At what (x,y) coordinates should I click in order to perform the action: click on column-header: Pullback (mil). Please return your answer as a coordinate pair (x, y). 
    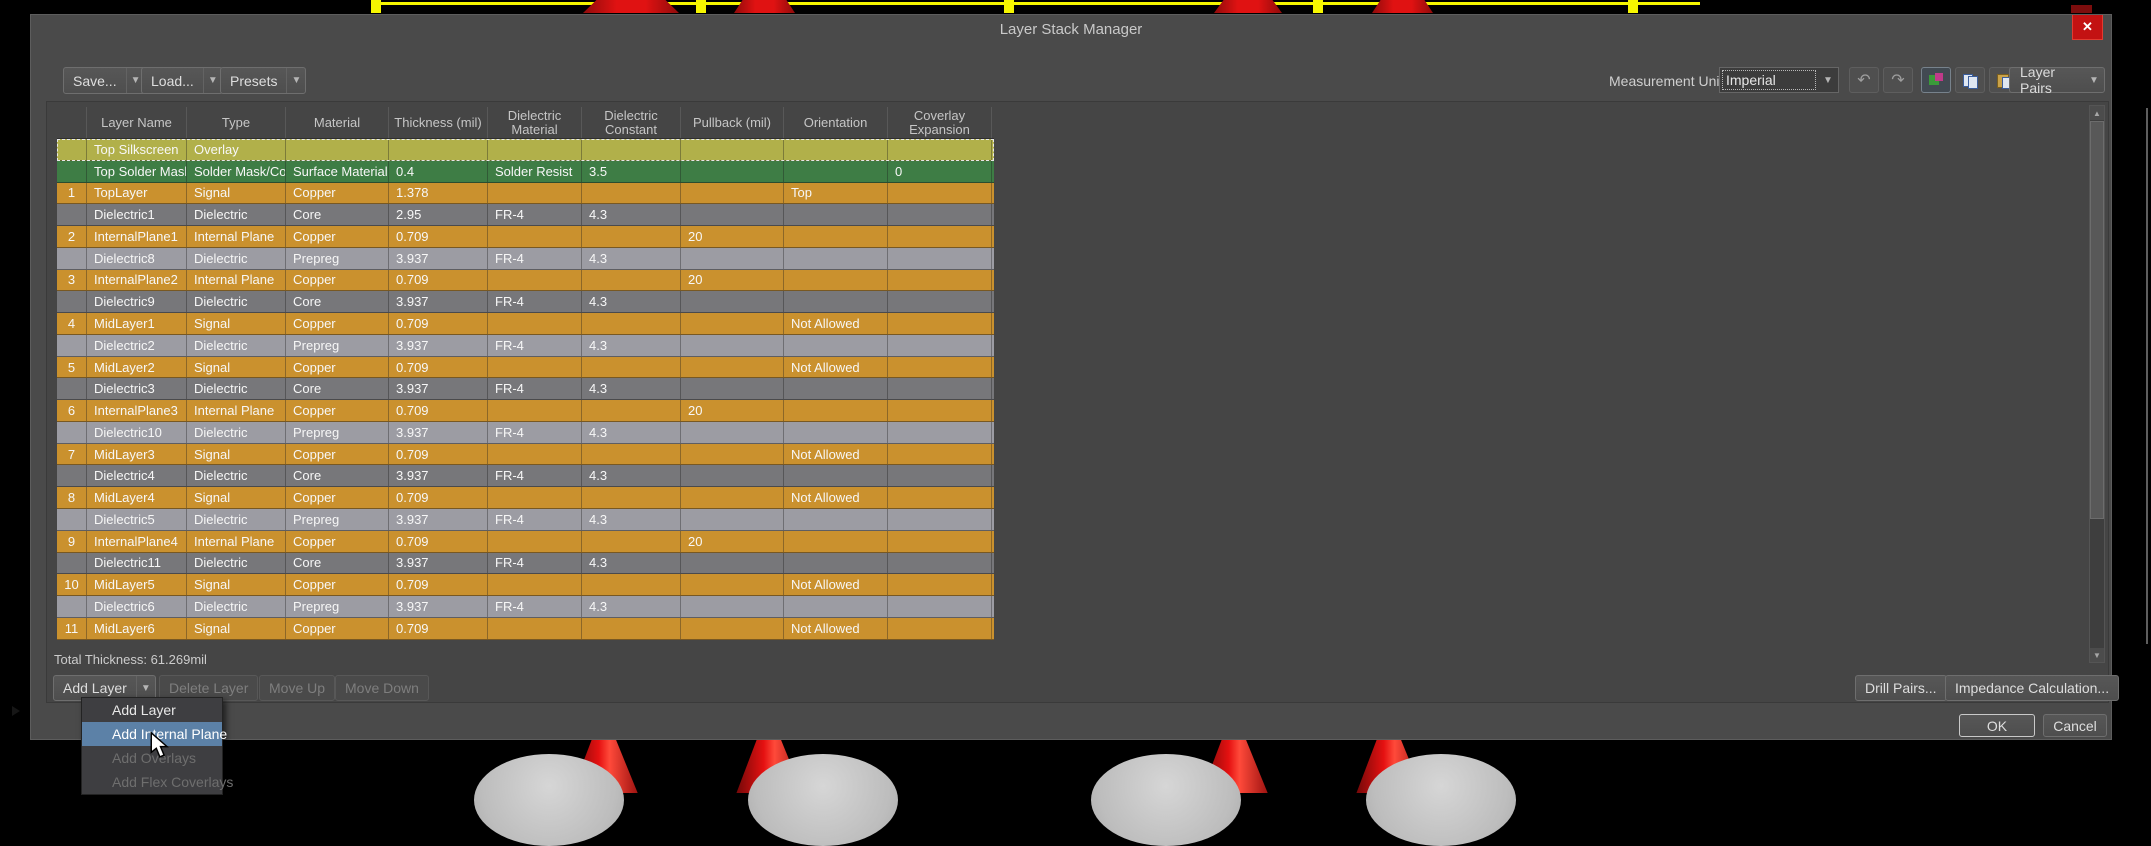
    Looking at the image, I should click on (732, 122).